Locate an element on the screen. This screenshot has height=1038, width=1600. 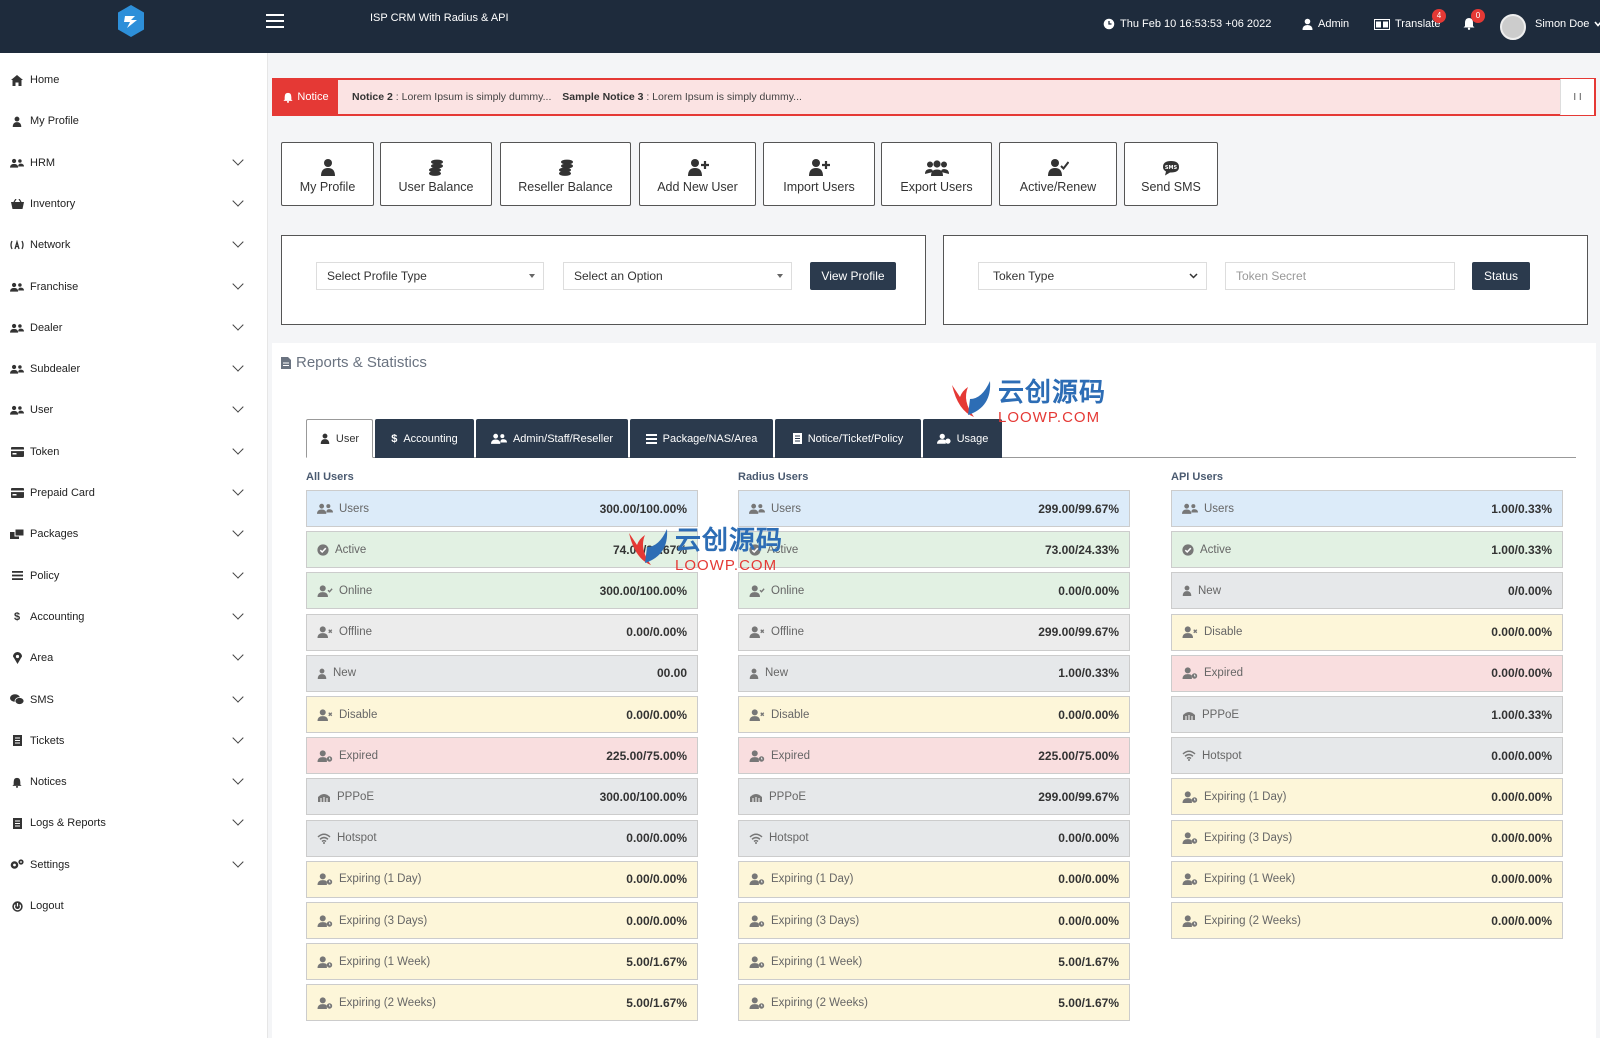
stat-card: Online 0.00/0.00% is located at coordinates (934, 591).